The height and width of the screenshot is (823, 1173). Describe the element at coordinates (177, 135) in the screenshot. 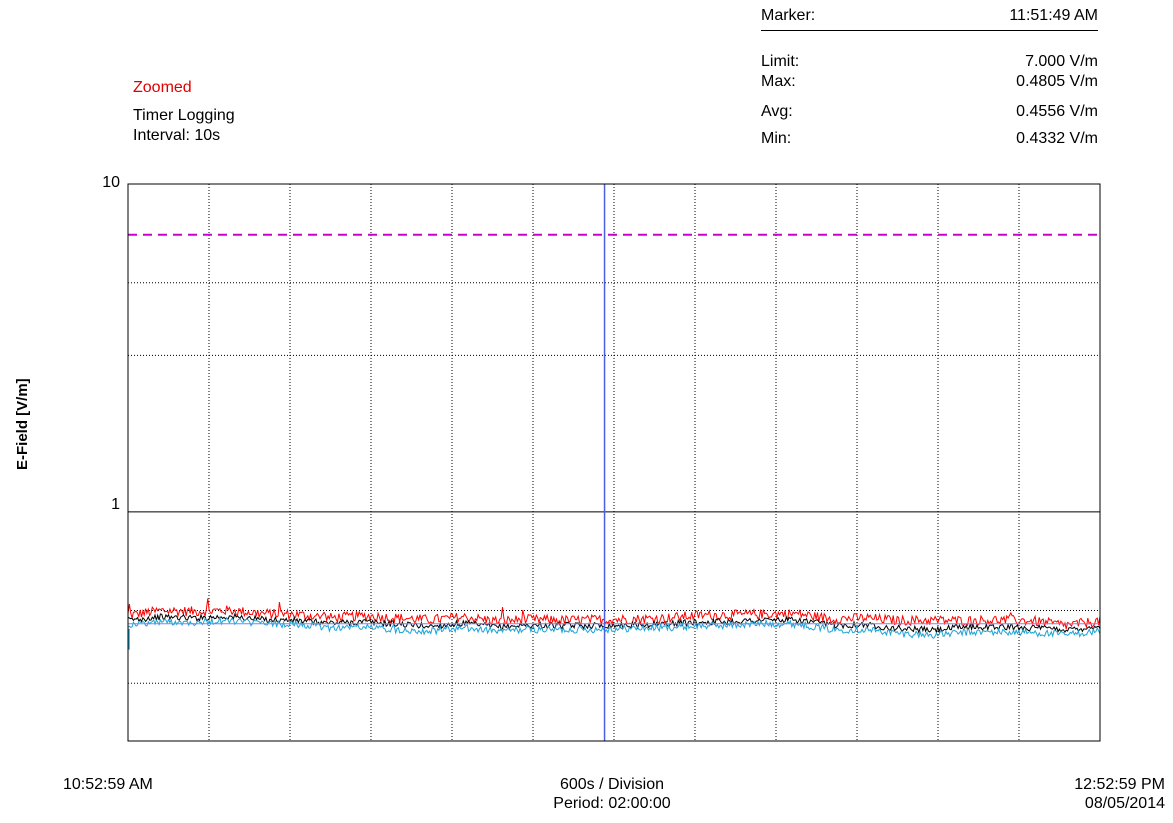

I see `logging-interval: Interval: 10s` at that location.